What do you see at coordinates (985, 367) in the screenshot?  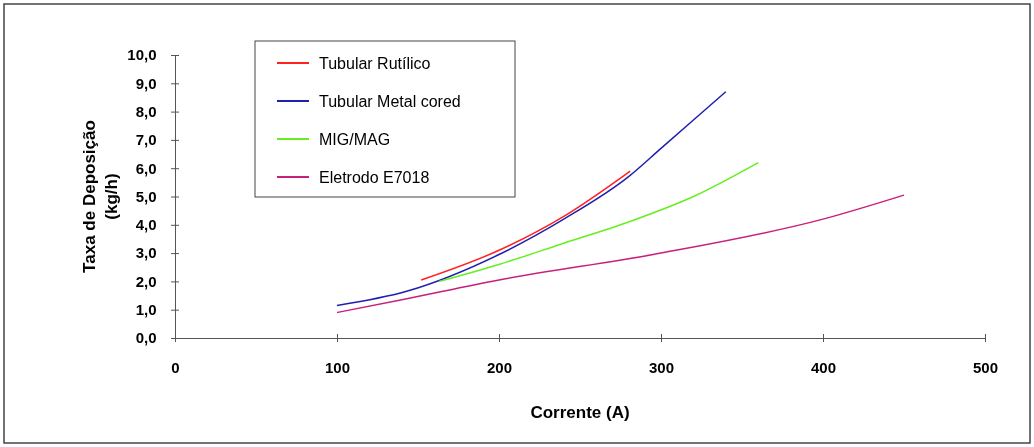 I see `x-tick-label: 500` at bounding box center [985, 367].